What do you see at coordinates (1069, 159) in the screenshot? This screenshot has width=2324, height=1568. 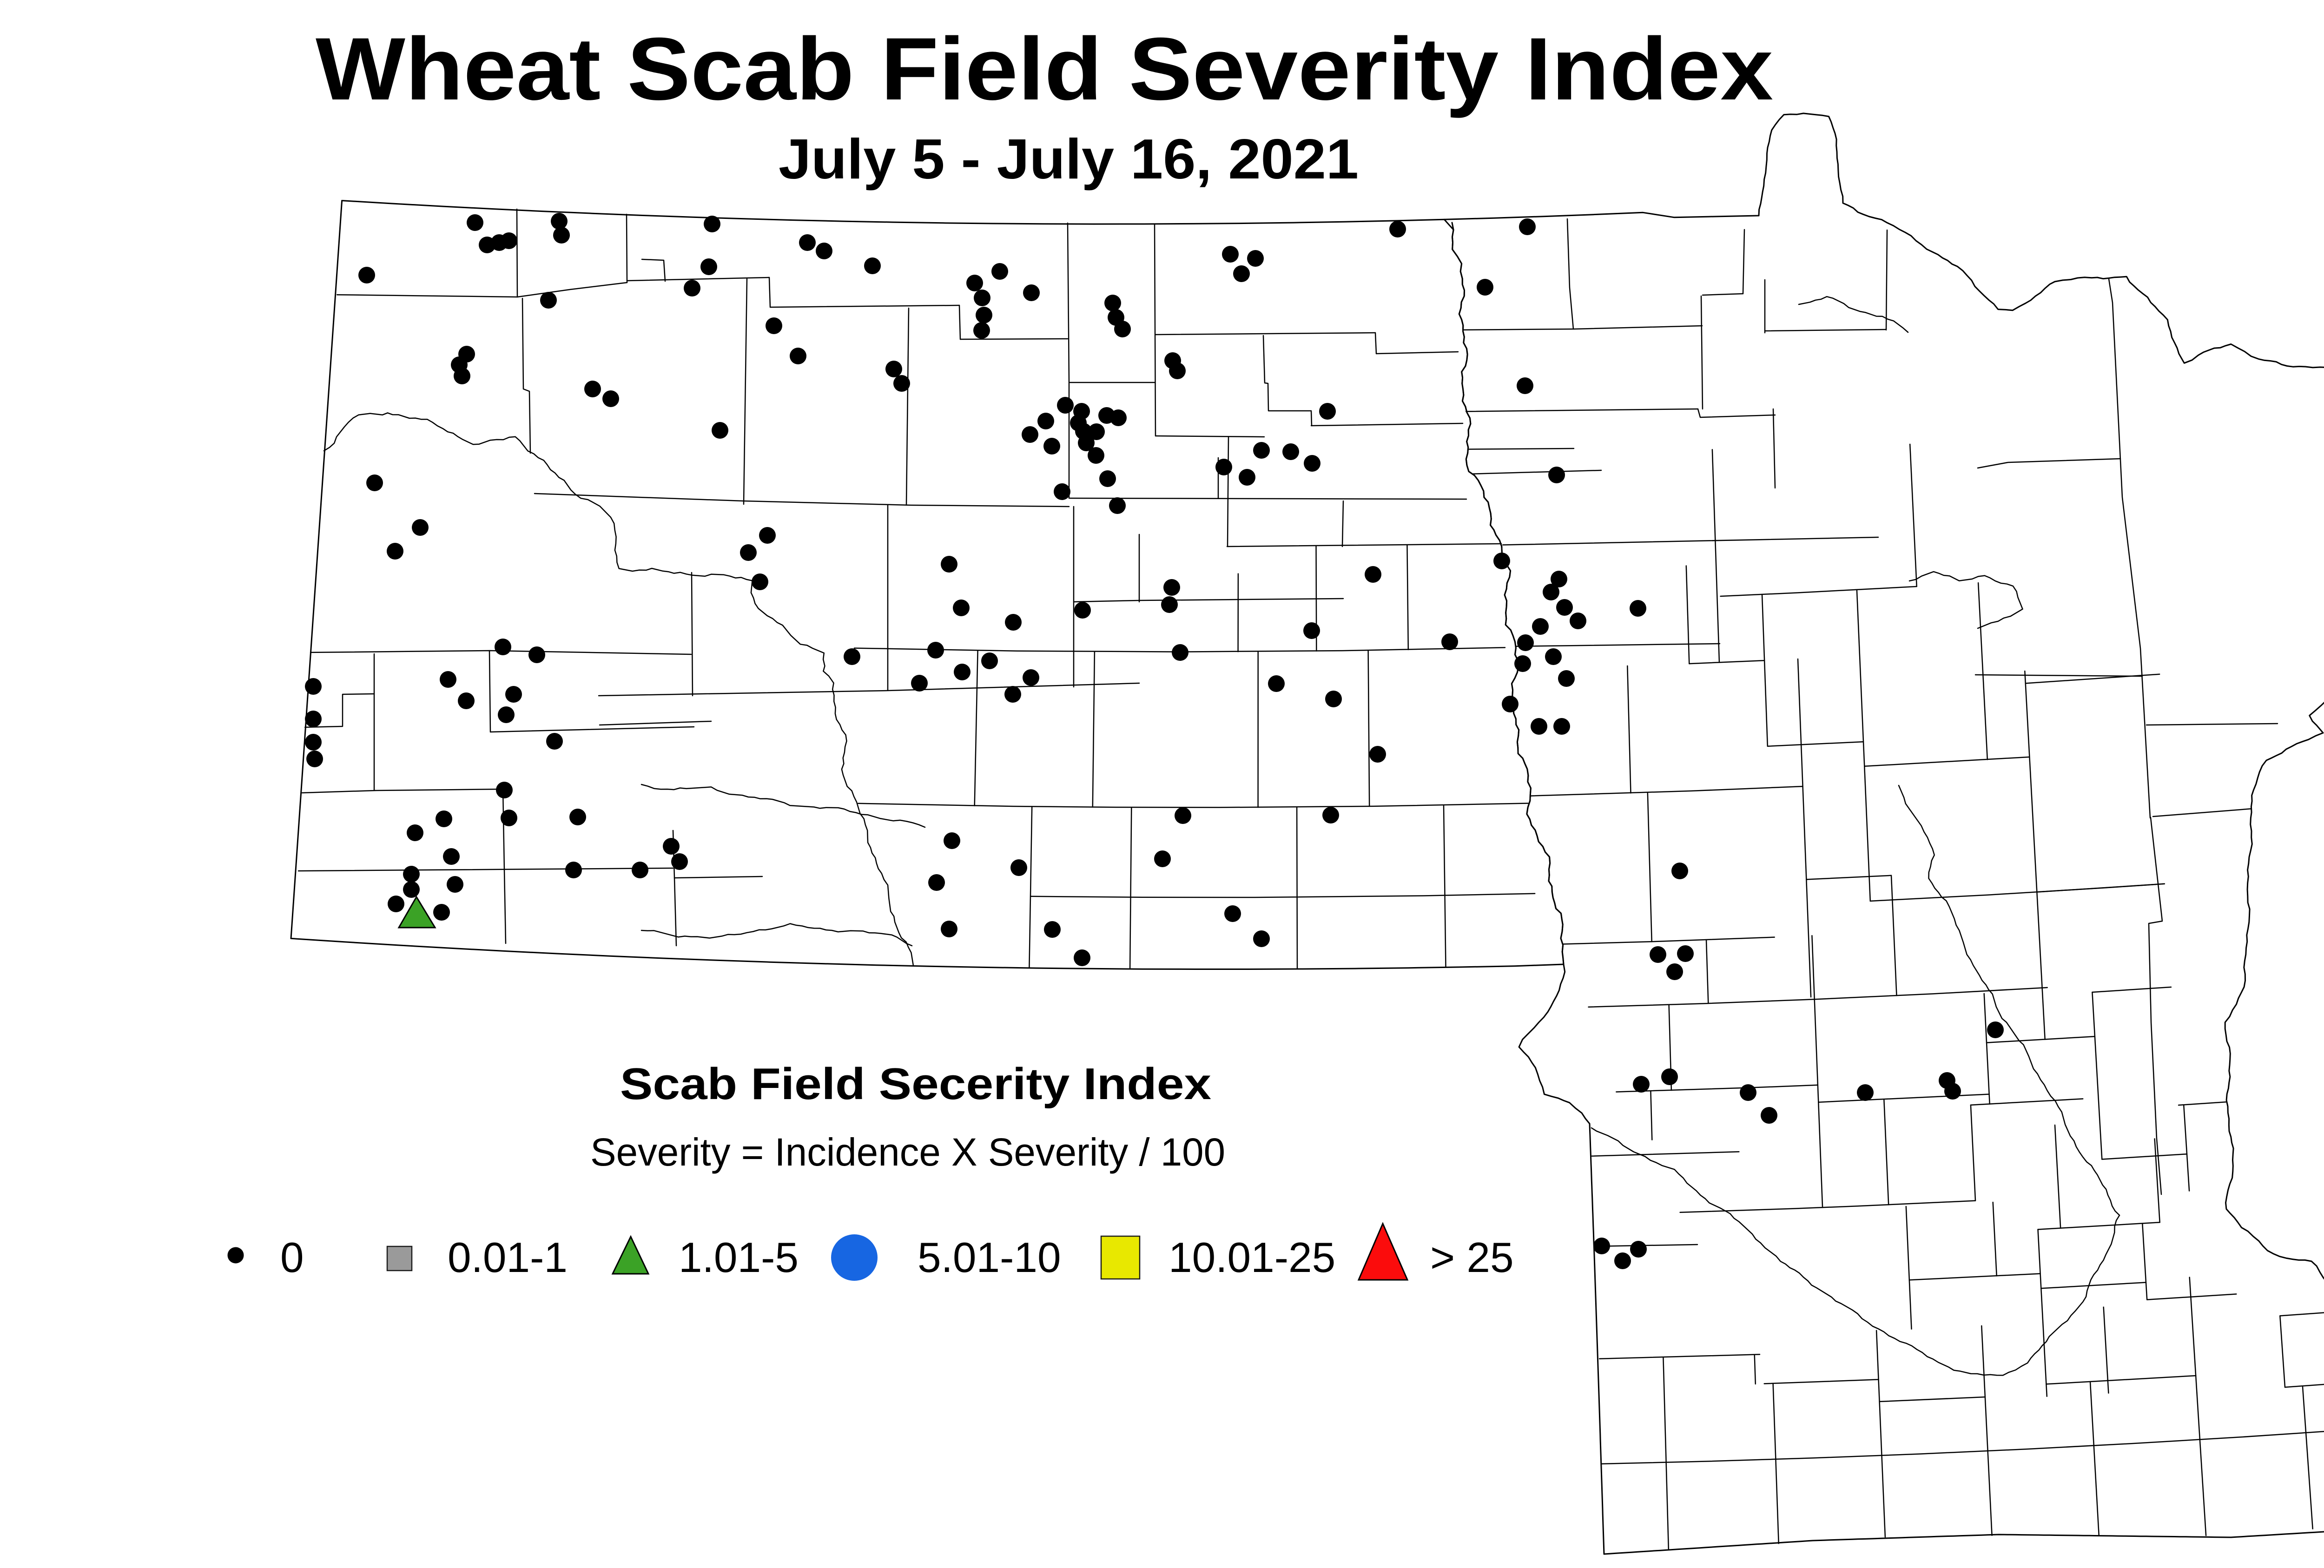 I see `svg-text: July 5 - July 16, 2021` at bounding box center [1069, 159].